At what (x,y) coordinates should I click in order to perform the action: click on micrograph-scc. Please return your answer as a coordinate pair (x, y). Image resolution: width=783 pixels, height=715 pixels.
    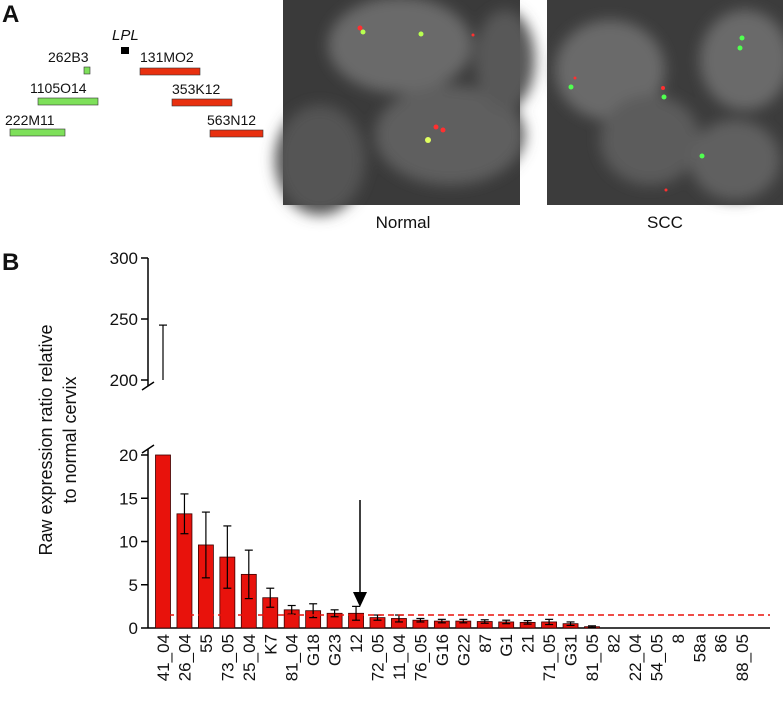
    Looking at the image, I should click on (665, 102).